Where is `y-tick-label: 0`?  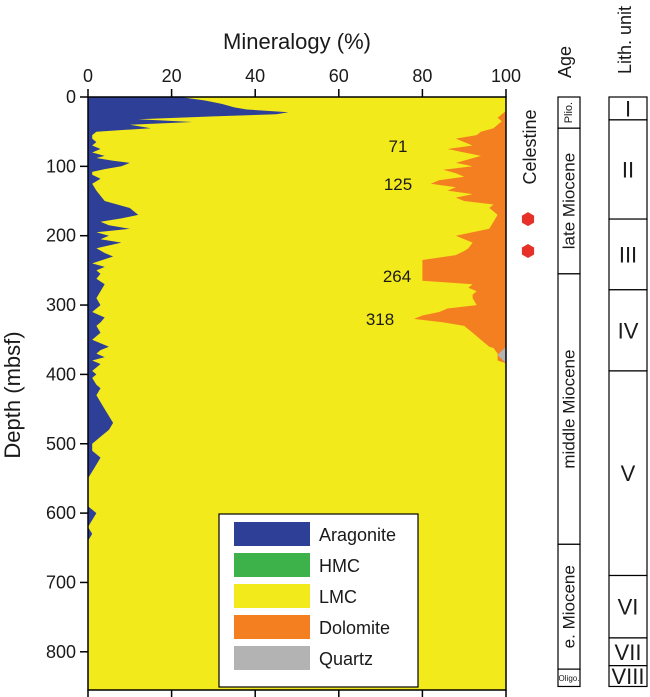 y-tick-label: 0 is located at coordinates (71, 97).